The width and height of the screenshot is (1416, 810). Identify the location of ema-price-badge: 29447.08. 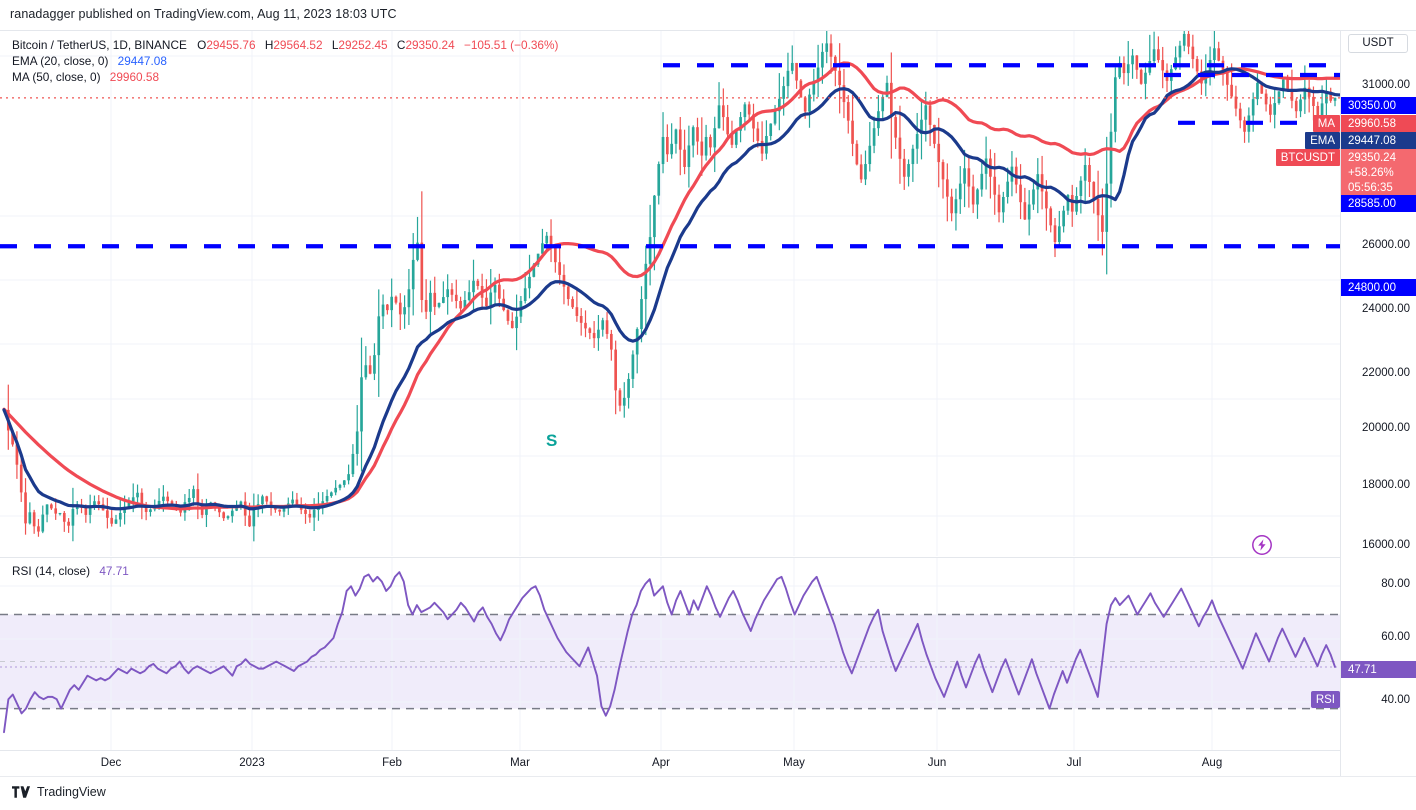
(1378, 140).